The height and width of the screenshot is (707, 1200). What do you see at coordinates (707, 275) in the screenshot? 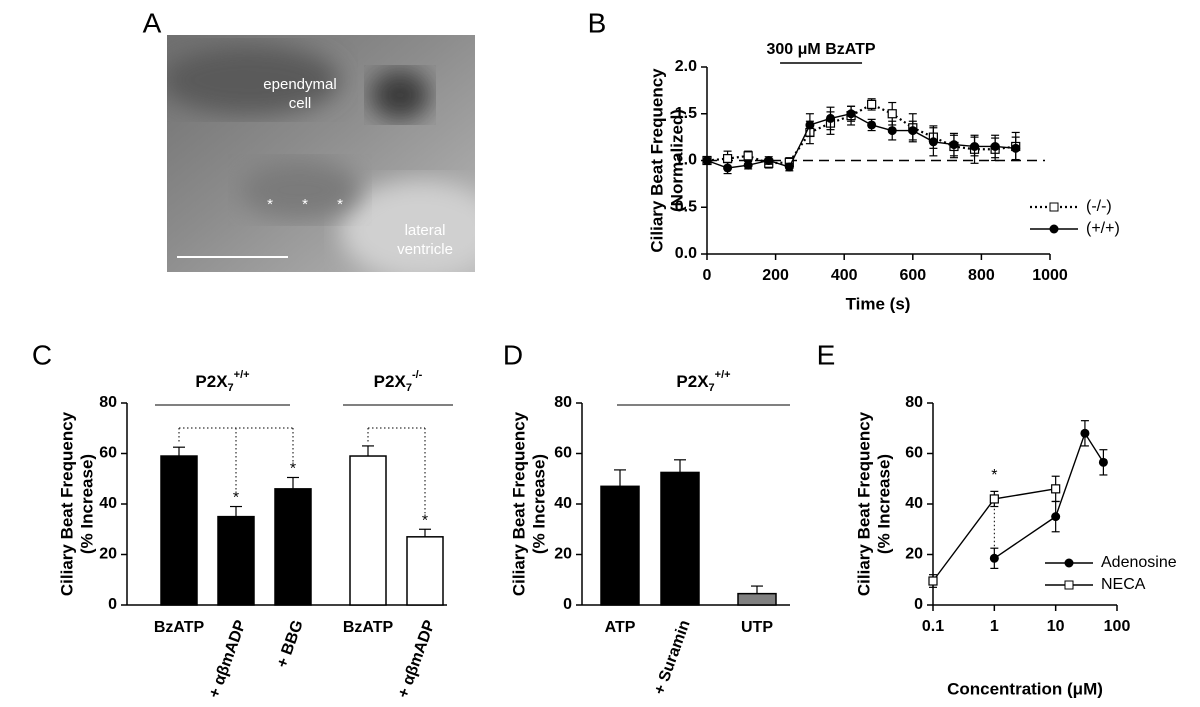
I see `x-tick-label: 0` at bounding box center [707, 275].